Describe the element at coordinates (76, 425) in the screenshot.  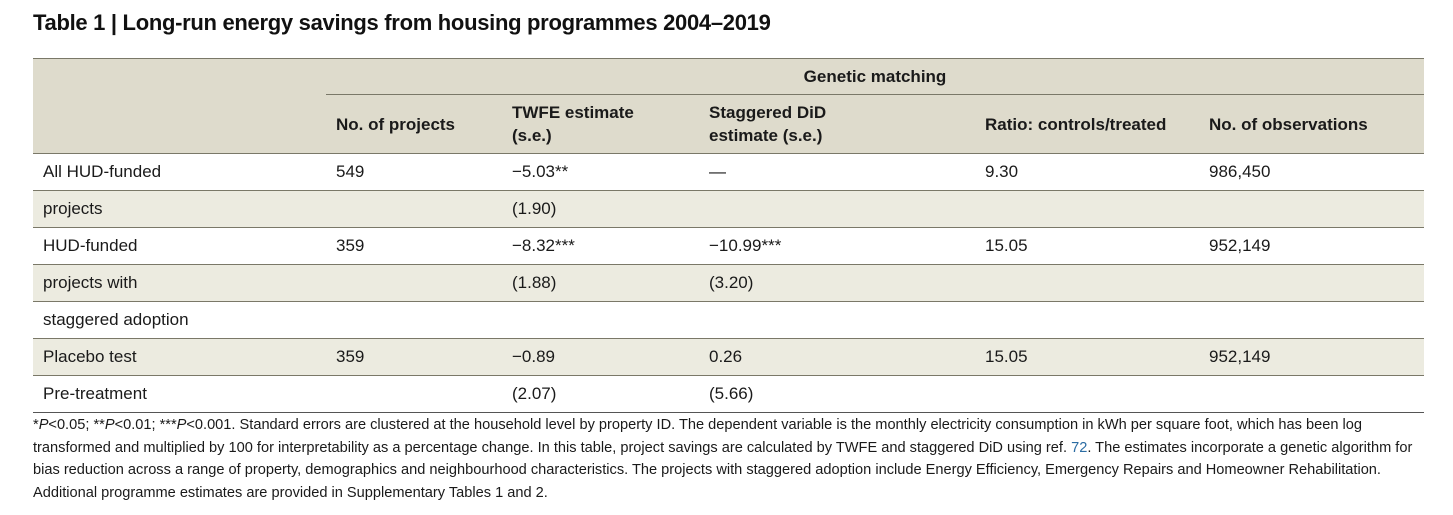
I see `footnote-sig-text: <0.05; **` at that location.